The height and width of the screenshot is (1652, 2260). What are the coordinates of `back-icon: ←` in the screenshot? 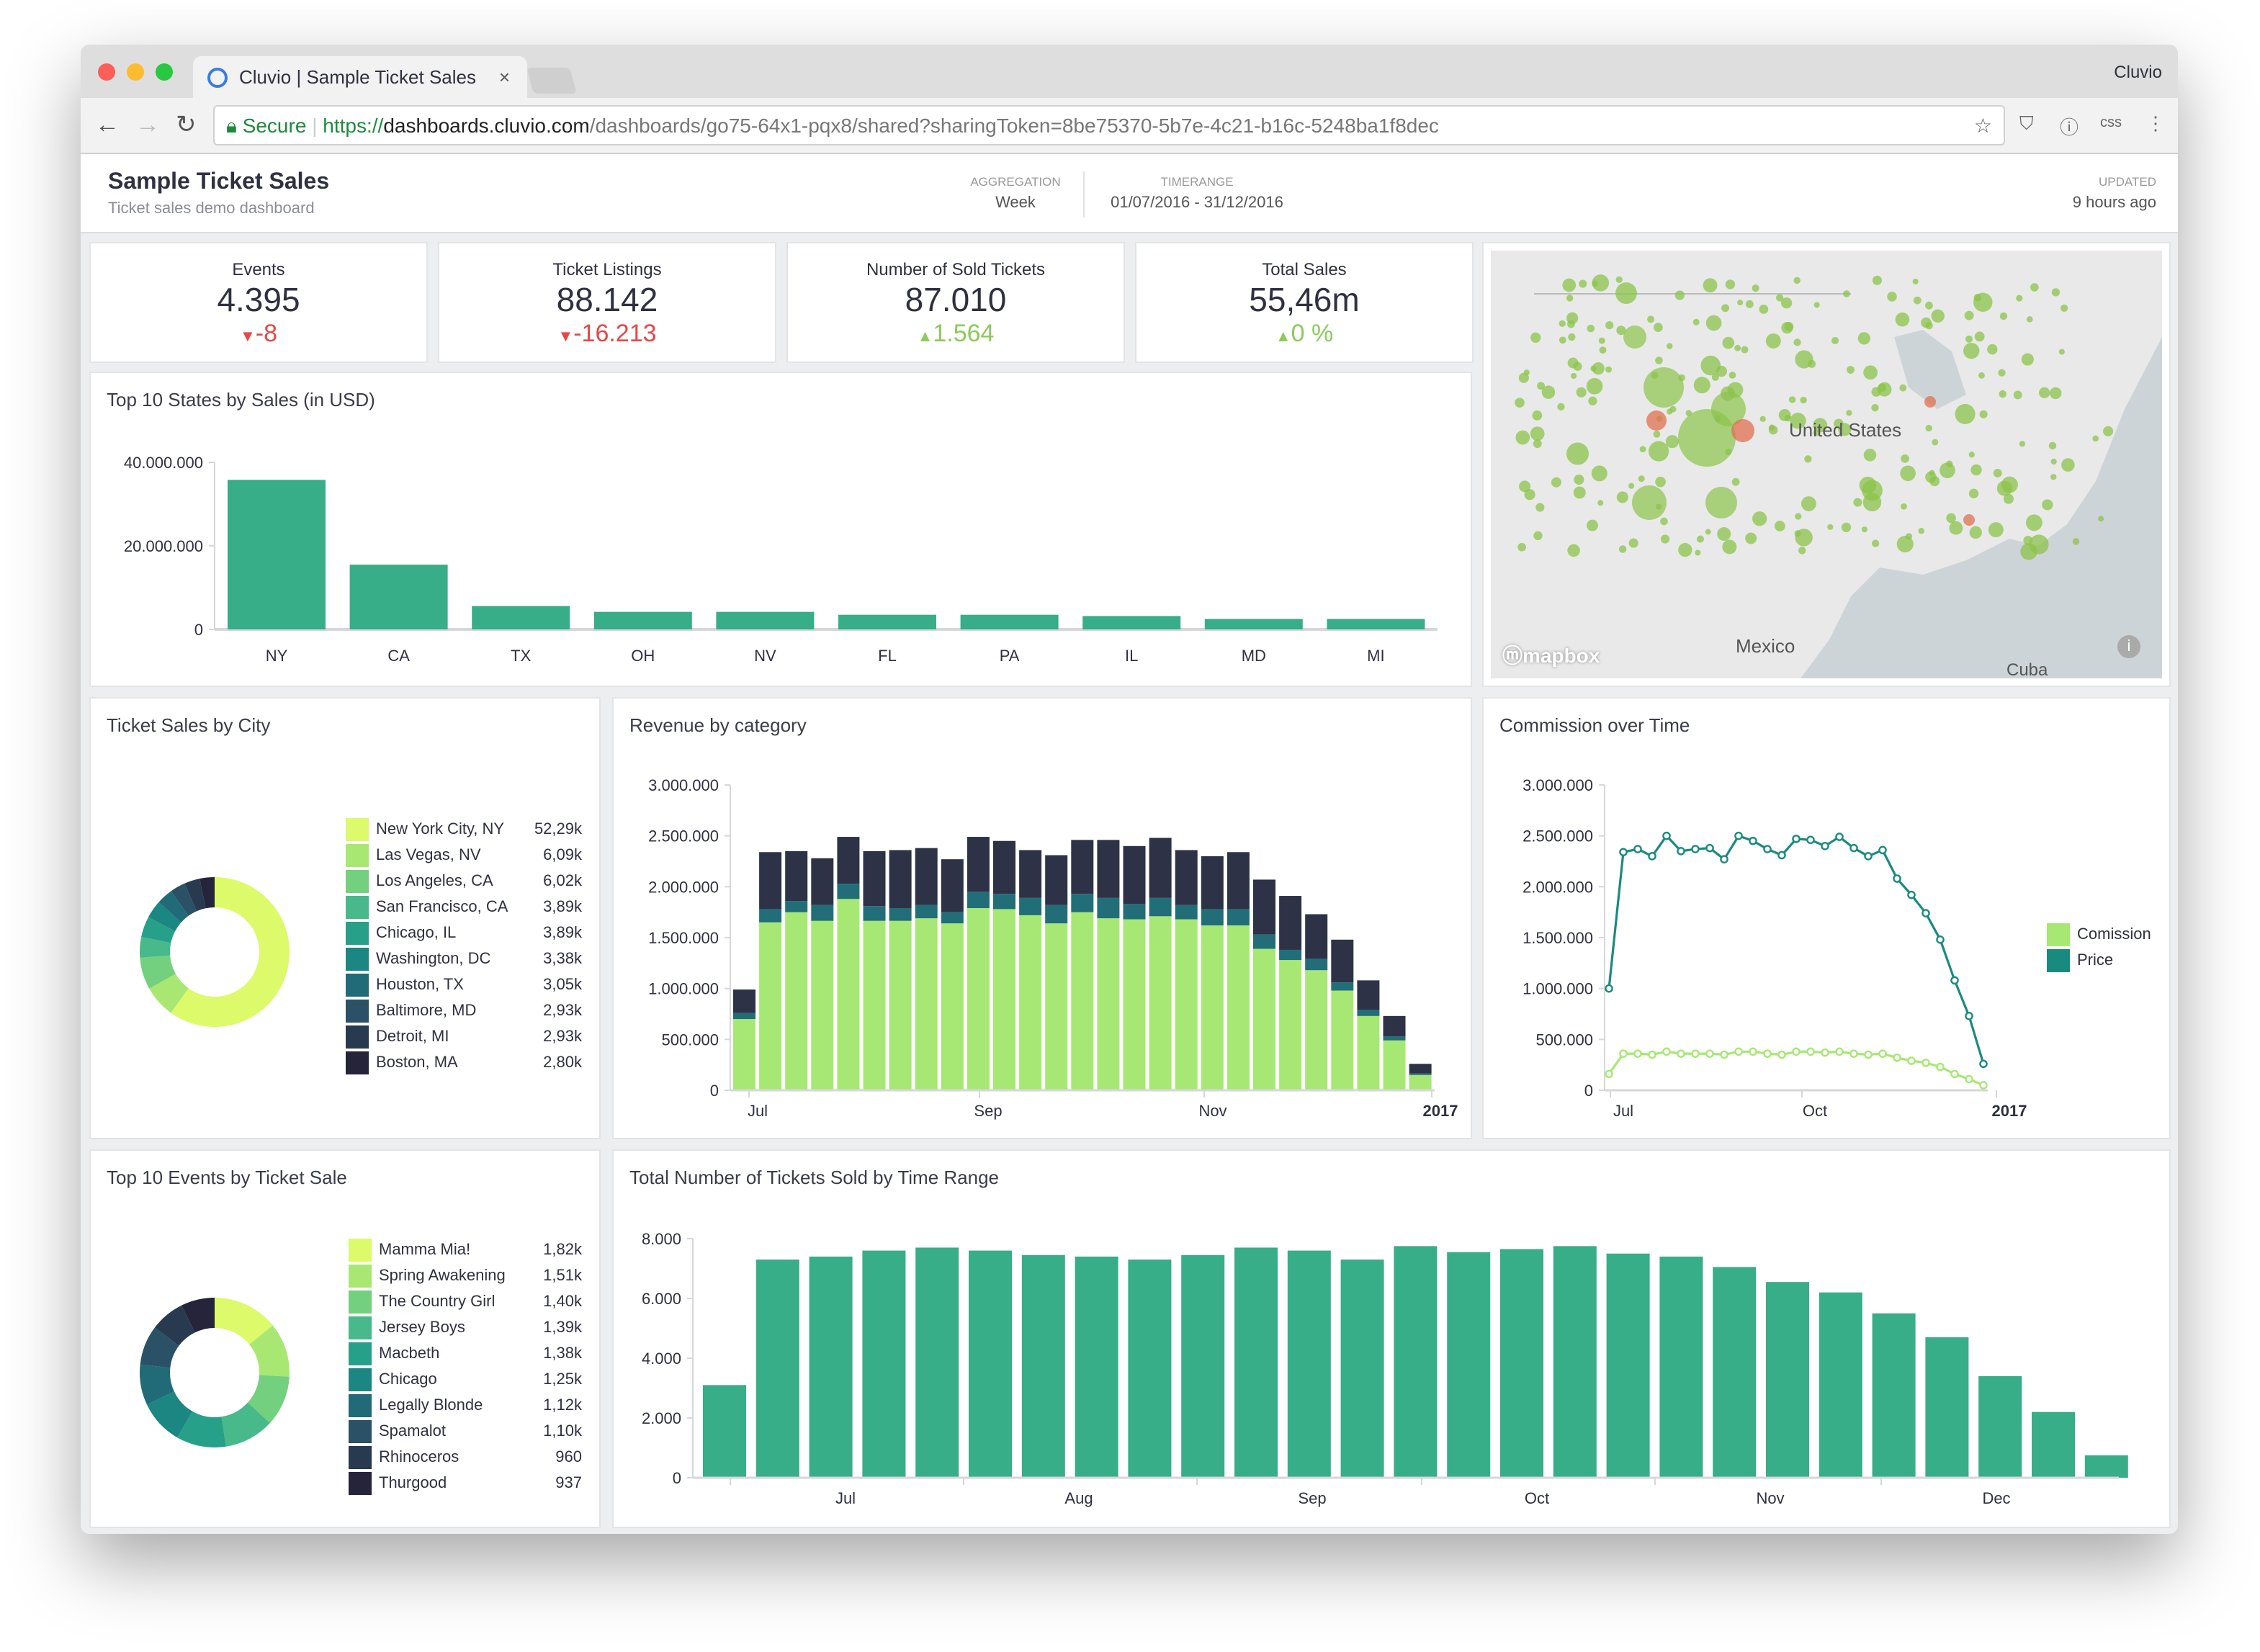 It's located at (108, 124).